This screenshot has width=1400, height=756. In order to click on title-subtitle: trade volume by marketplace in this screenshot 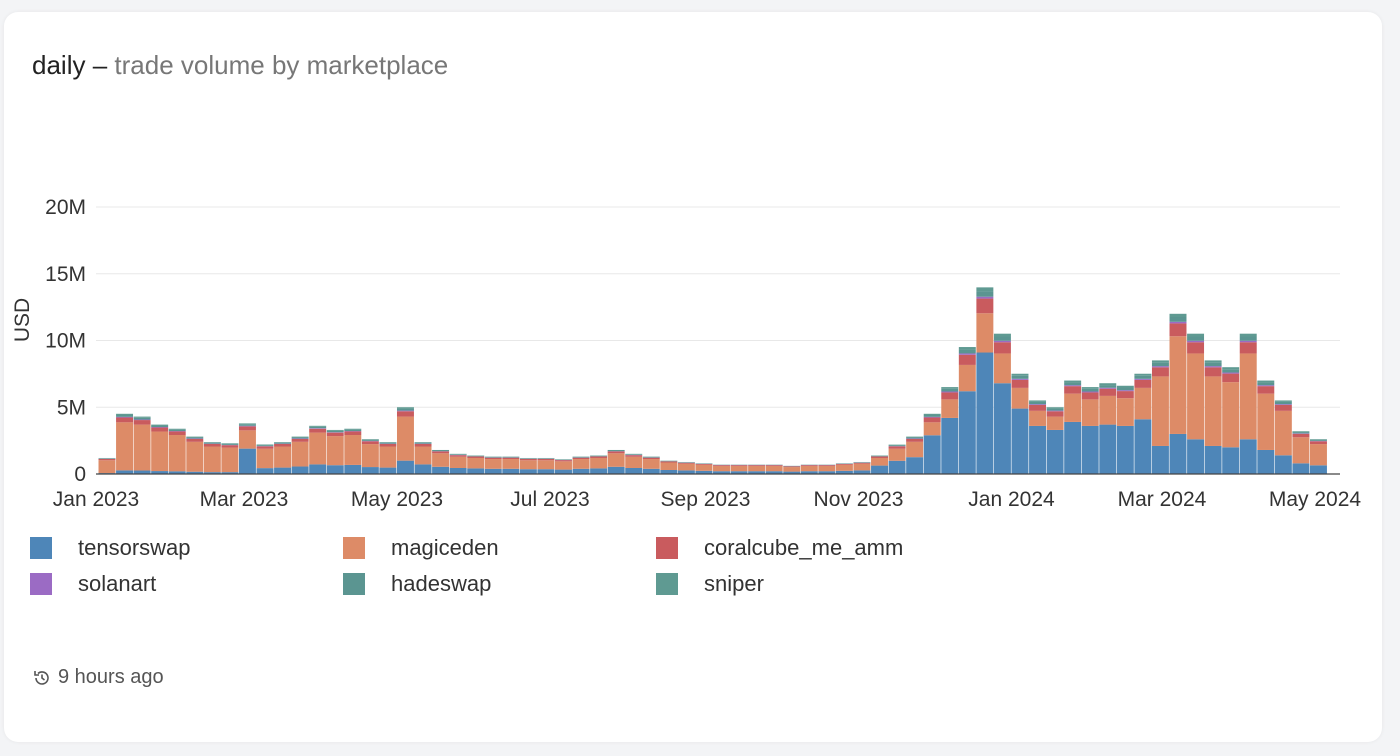, I will do `click(281, 65)`.